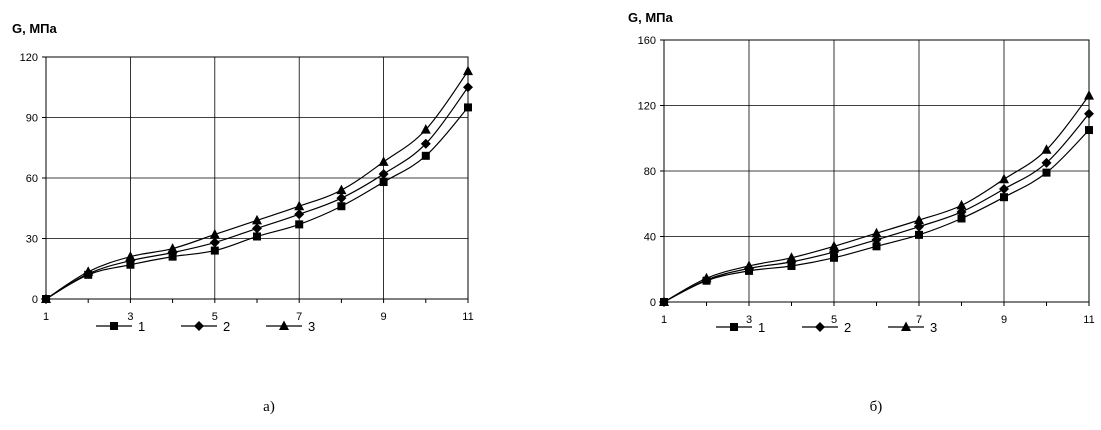 The image size is (1101, 430). What do you see at coordinates (32, 179) in the screenshot?
I see `y-tick-label: 60` at bounding box center [32, 179].